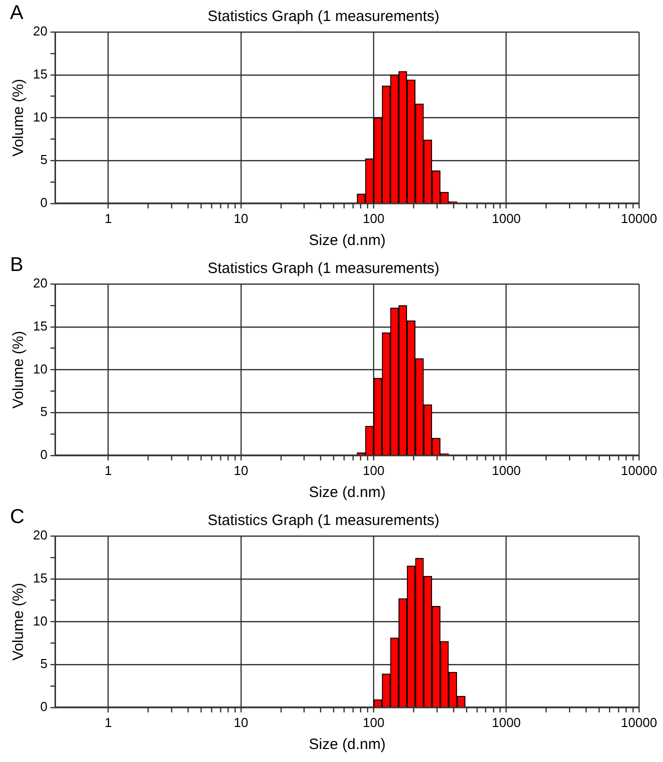 The image size is (663, 762). What do you see at coordinates (17, 517) in the screenshot?
I see `text: C` at bounding box center [17, 517].